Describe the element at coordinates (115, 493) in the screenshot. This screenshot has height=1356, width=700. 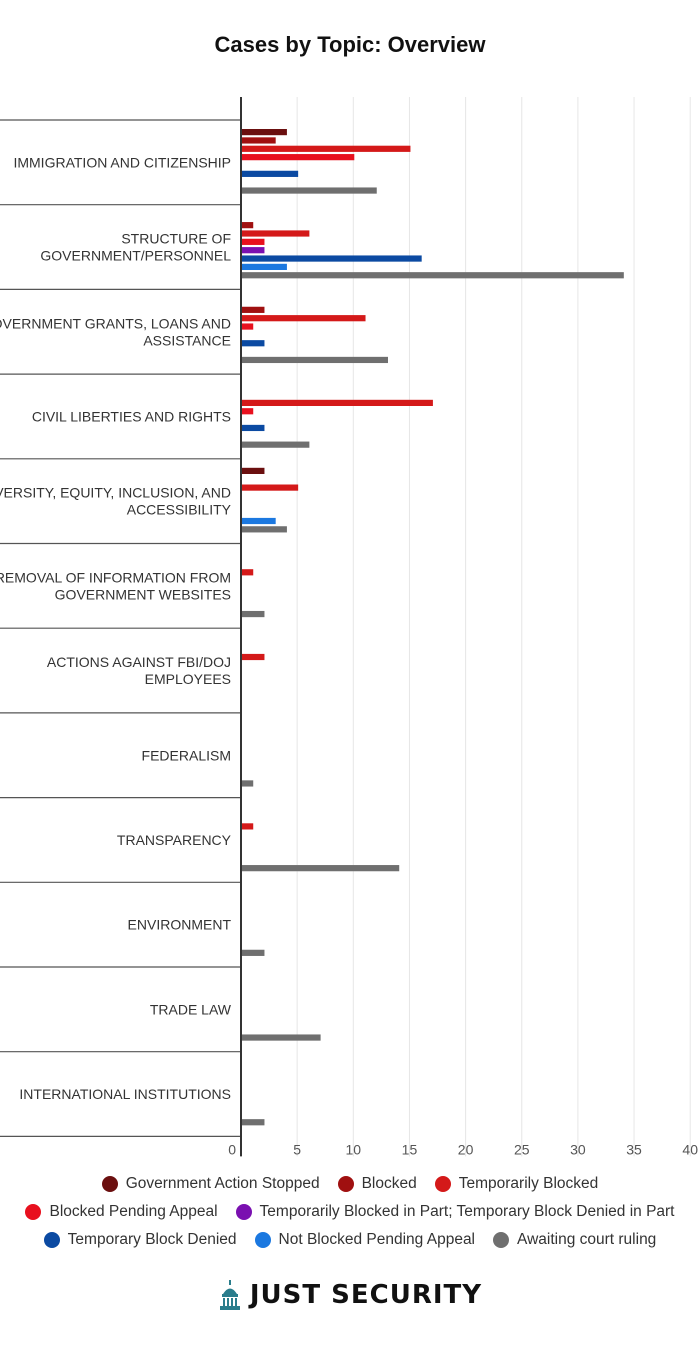
I see `category-label: DIVERSITY, EQUITY, INCLUSION, AND` at that location.